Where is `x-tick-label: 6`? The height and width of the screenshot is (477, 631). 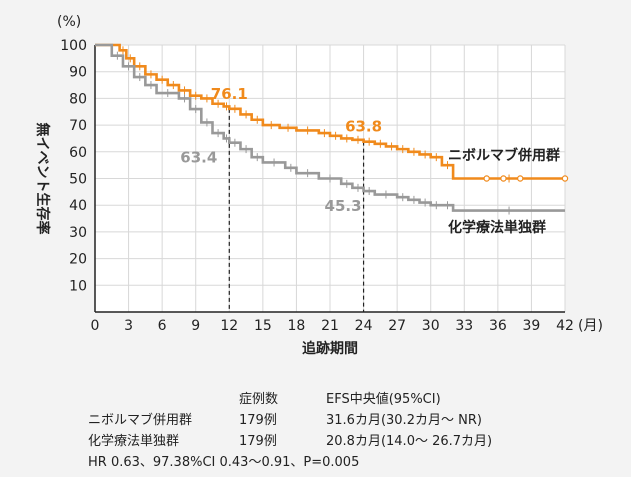
x-tick-label: 6 is located at coordinates (162, 326).